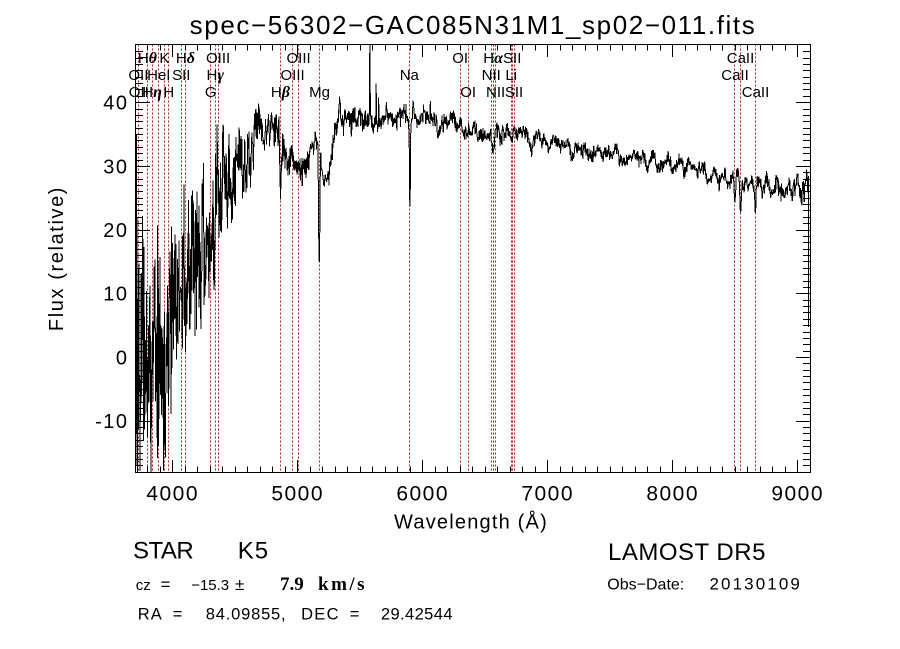 This screenshot has height=649, width=900. Describe the element at coordinates (185, 58) in the screenshot. I see `svg-text: Hδ` at that location.